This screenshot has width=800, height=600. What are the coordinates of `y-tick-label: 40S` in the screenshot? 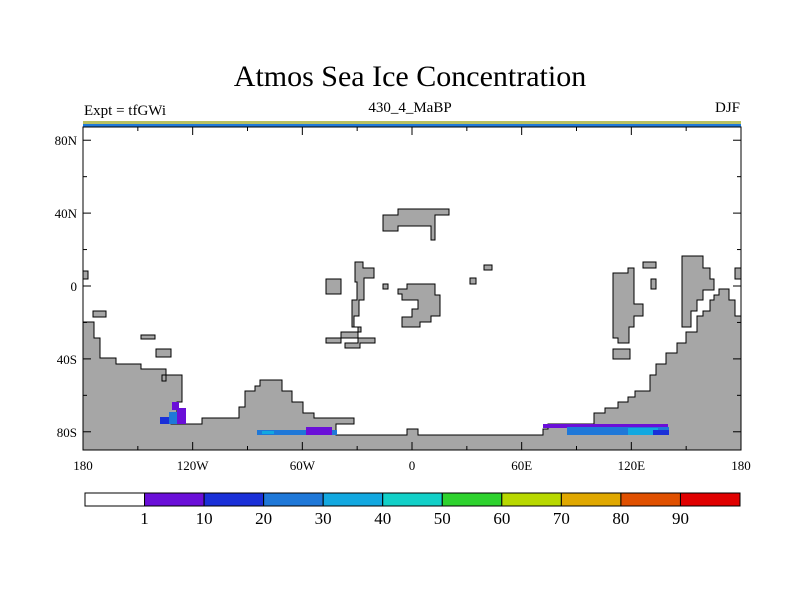 It's located at (67, 359).